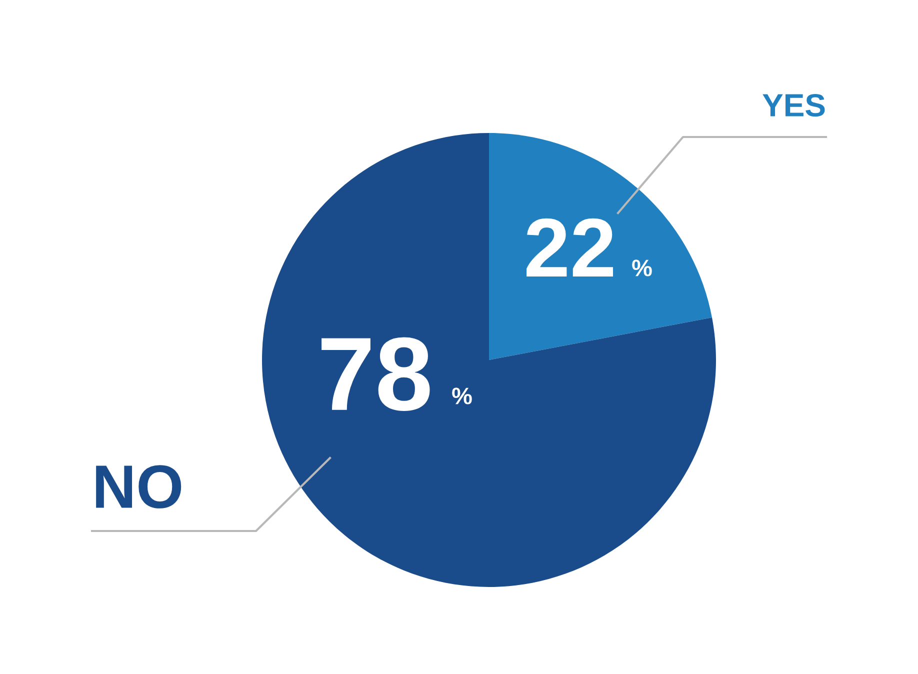 The width and height of the screenshot is (918, 674). Describe the element at coordinates (397, 374) in the screenshot. I see `data-label: 78 %` at that location.